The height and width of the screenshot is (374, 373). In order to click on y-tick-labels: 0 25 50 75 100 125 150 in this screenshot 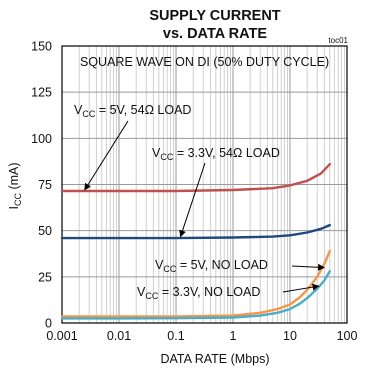, I will do `click(41, 185)`.